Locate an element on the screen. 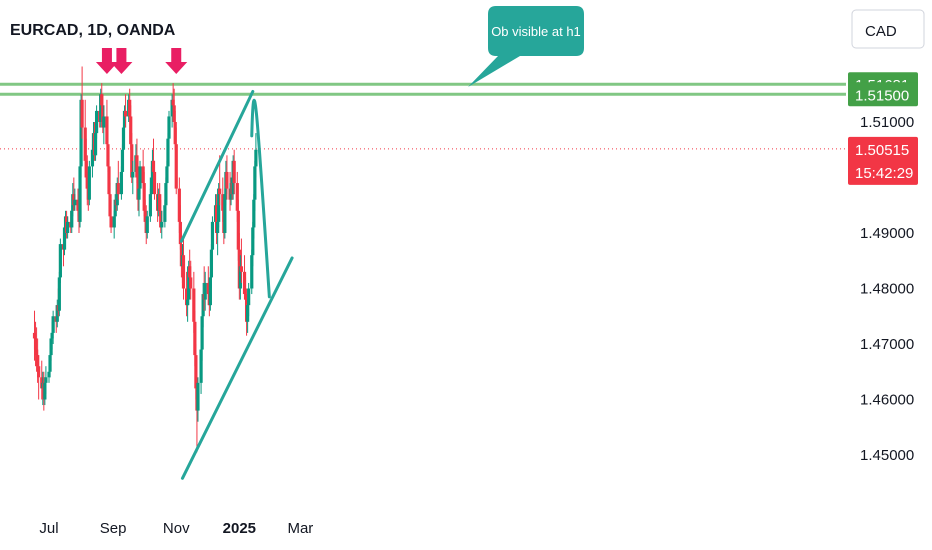 This screenshot has height=550, width=932. y-tick-label: 1.45000 is located at coordinates (887, 455).